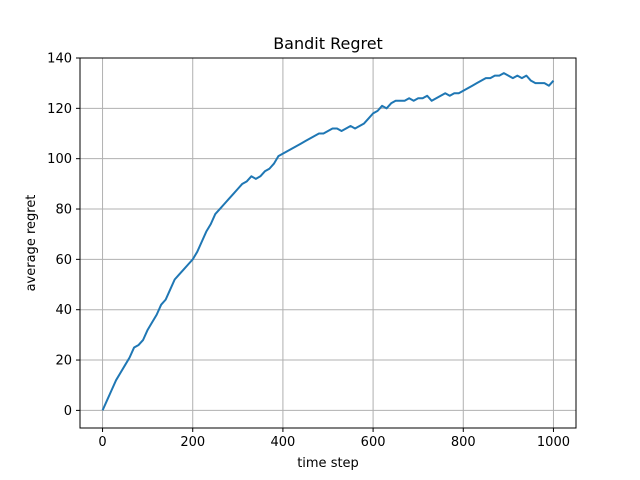  Describe the element at coordinates (68, 411) in the screenshot. I see `y-tick-label: 0` at that location.